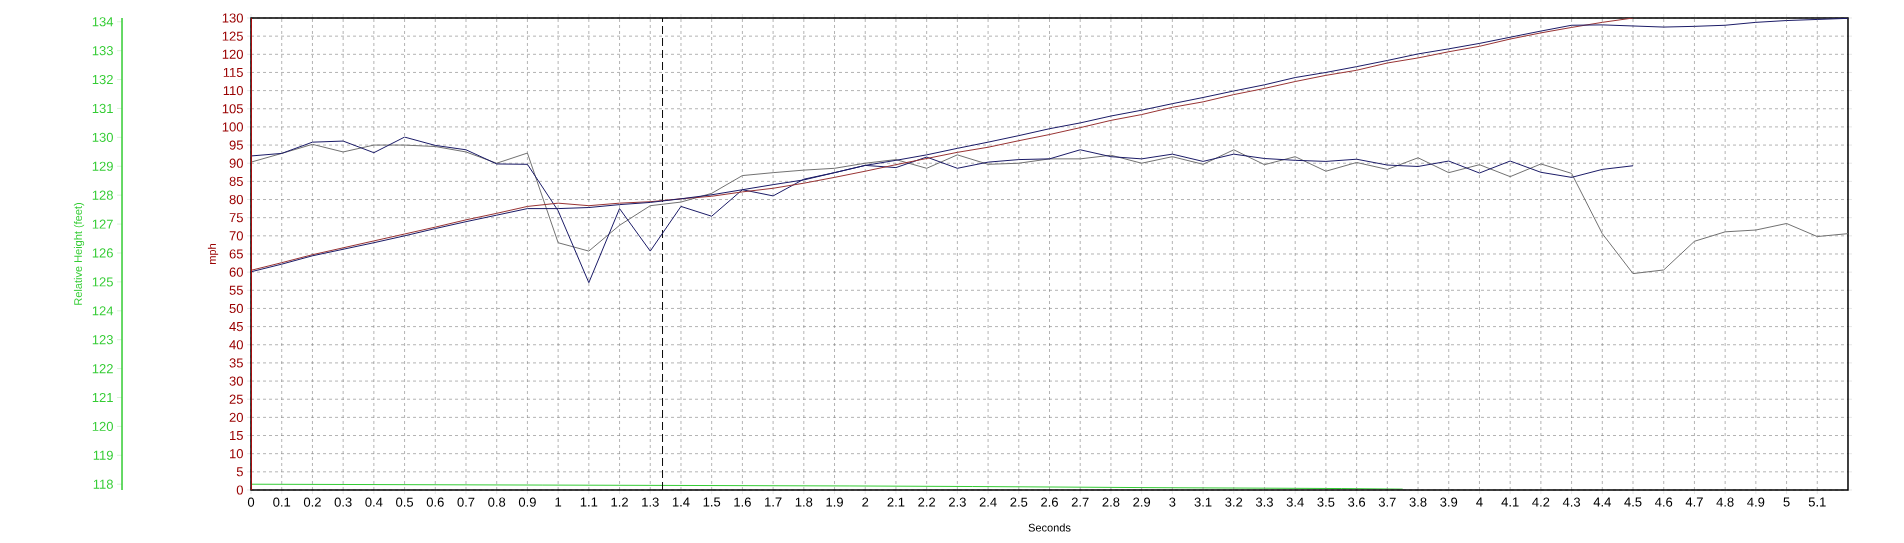  I want to click on x-axis-title: Seconds, so click(1049, 527).